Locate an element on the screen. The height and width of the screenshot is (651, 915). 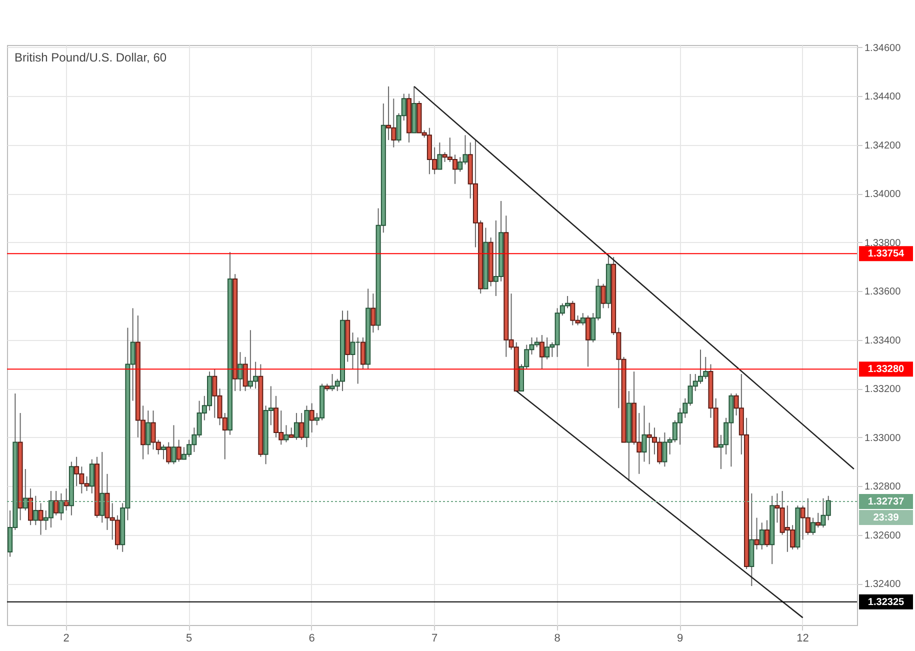
ref-line-label: 1.32737 is located at coordinates (886, 502).